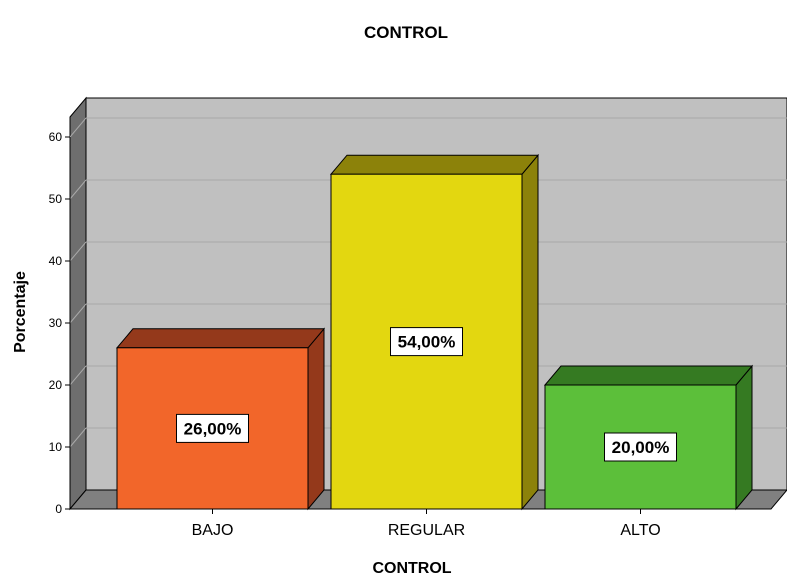  I want to click on data-label: 26,00%, so click(212, 428).